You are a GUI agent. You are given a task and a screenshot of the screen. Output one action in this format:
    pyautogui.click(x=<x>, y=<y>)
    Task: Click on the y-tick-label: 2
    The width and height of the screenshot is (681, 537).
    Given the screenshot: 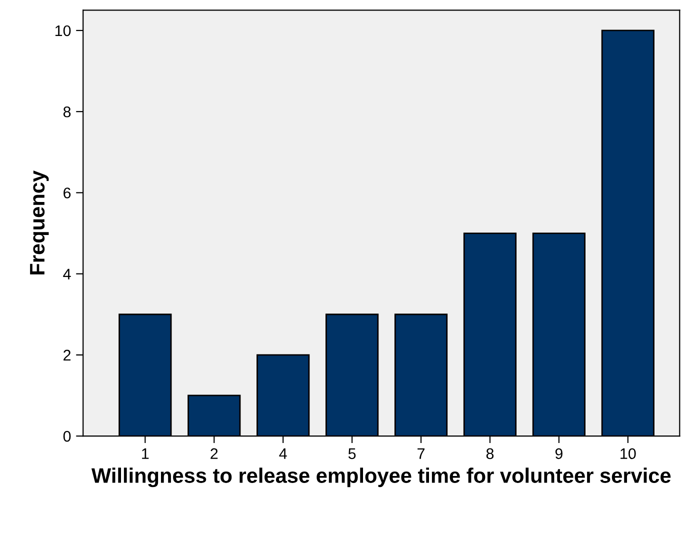 What is the action you would take?
    pyautogui.click(x=67, y=355)
    